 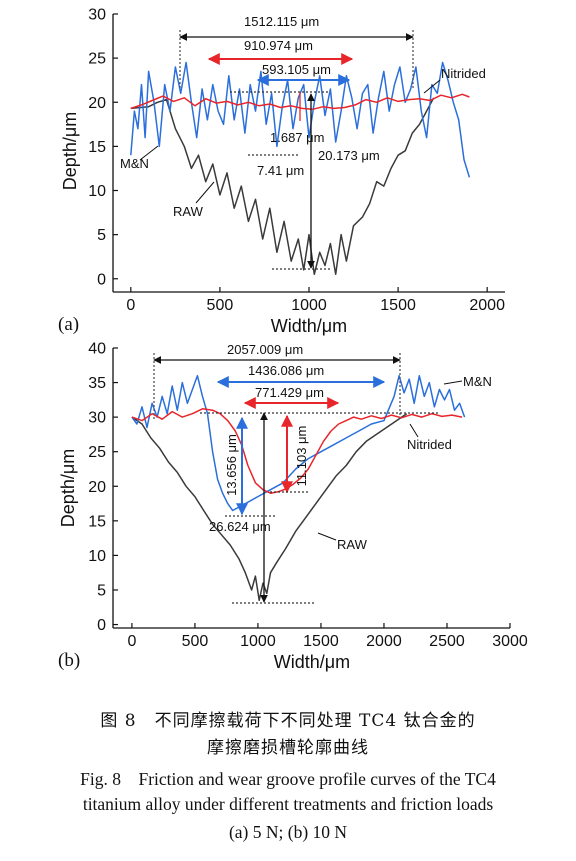 I want to click on annot-910-label: 910.974 μm, so click(x=278, y=45).